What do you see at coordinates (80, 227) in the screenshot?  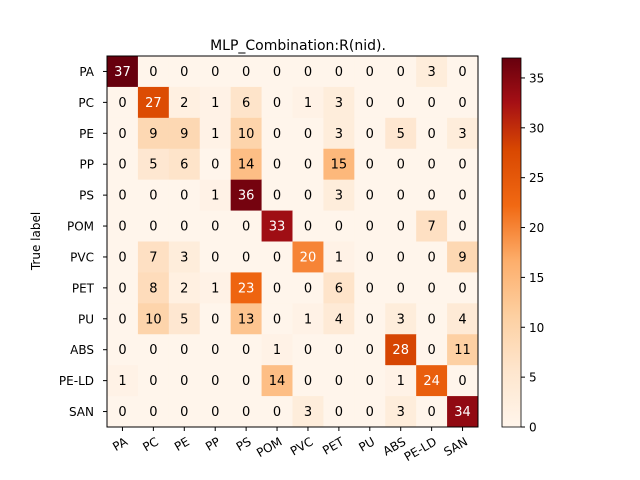 I see `y-tick-label: POM` at bounding box center [80, 227].